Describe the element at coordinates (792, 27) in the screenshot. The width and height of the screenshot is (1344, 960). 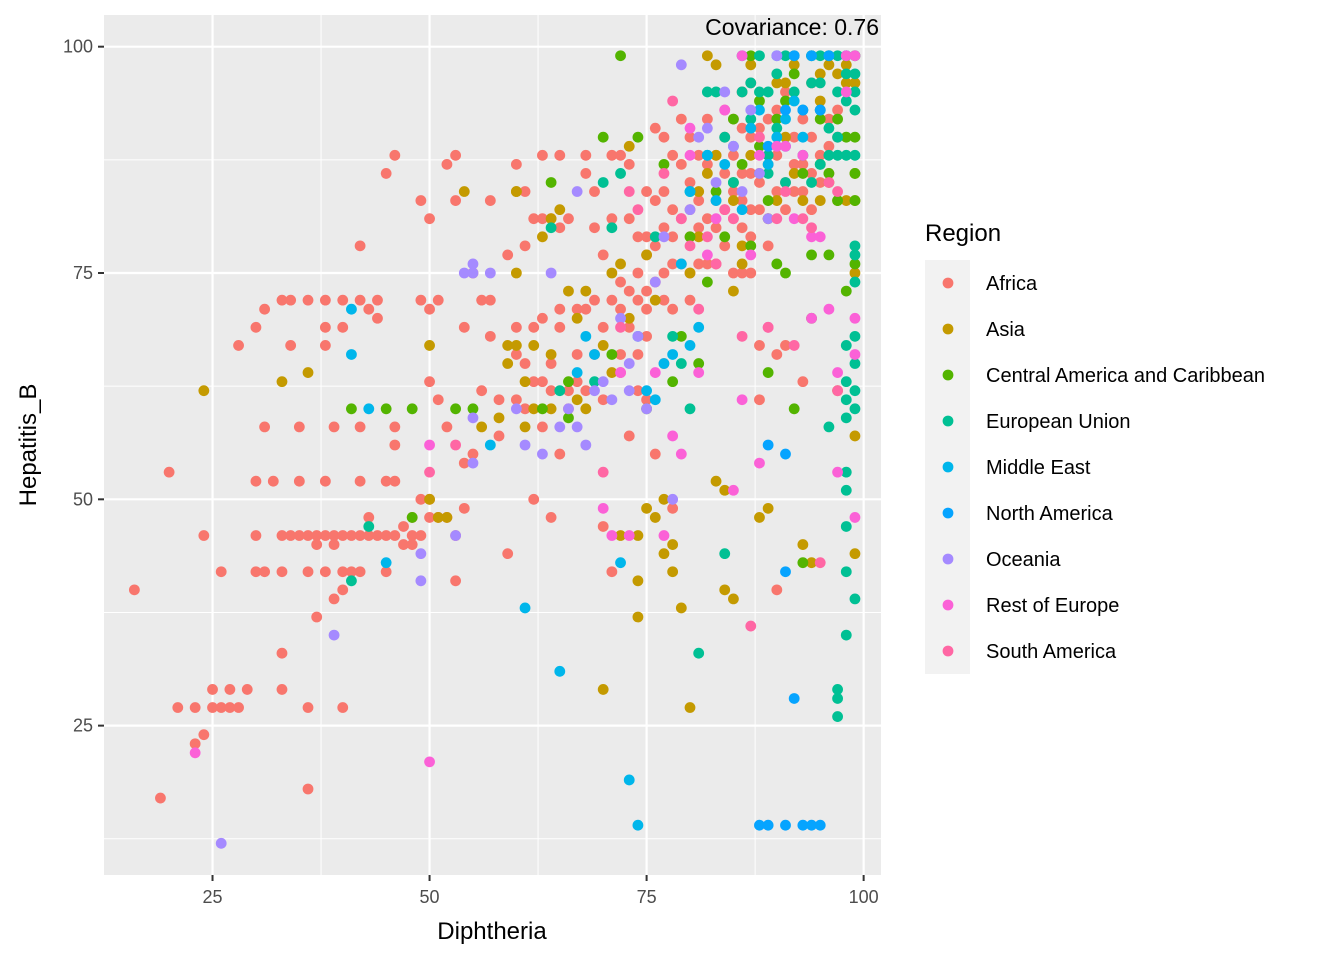
I see `covariance-annotation: Covariance: 0.76` at that location.